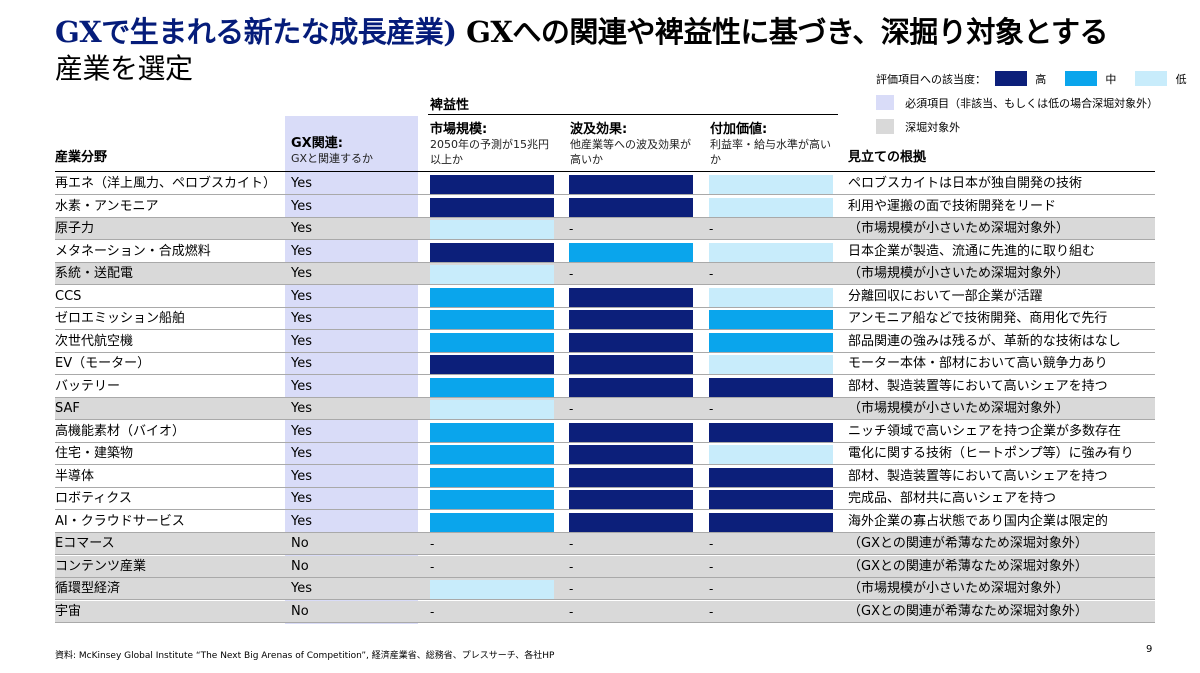 The image size is (1200, 673). I want to click on header-bottom-rule, so click(605, 171).